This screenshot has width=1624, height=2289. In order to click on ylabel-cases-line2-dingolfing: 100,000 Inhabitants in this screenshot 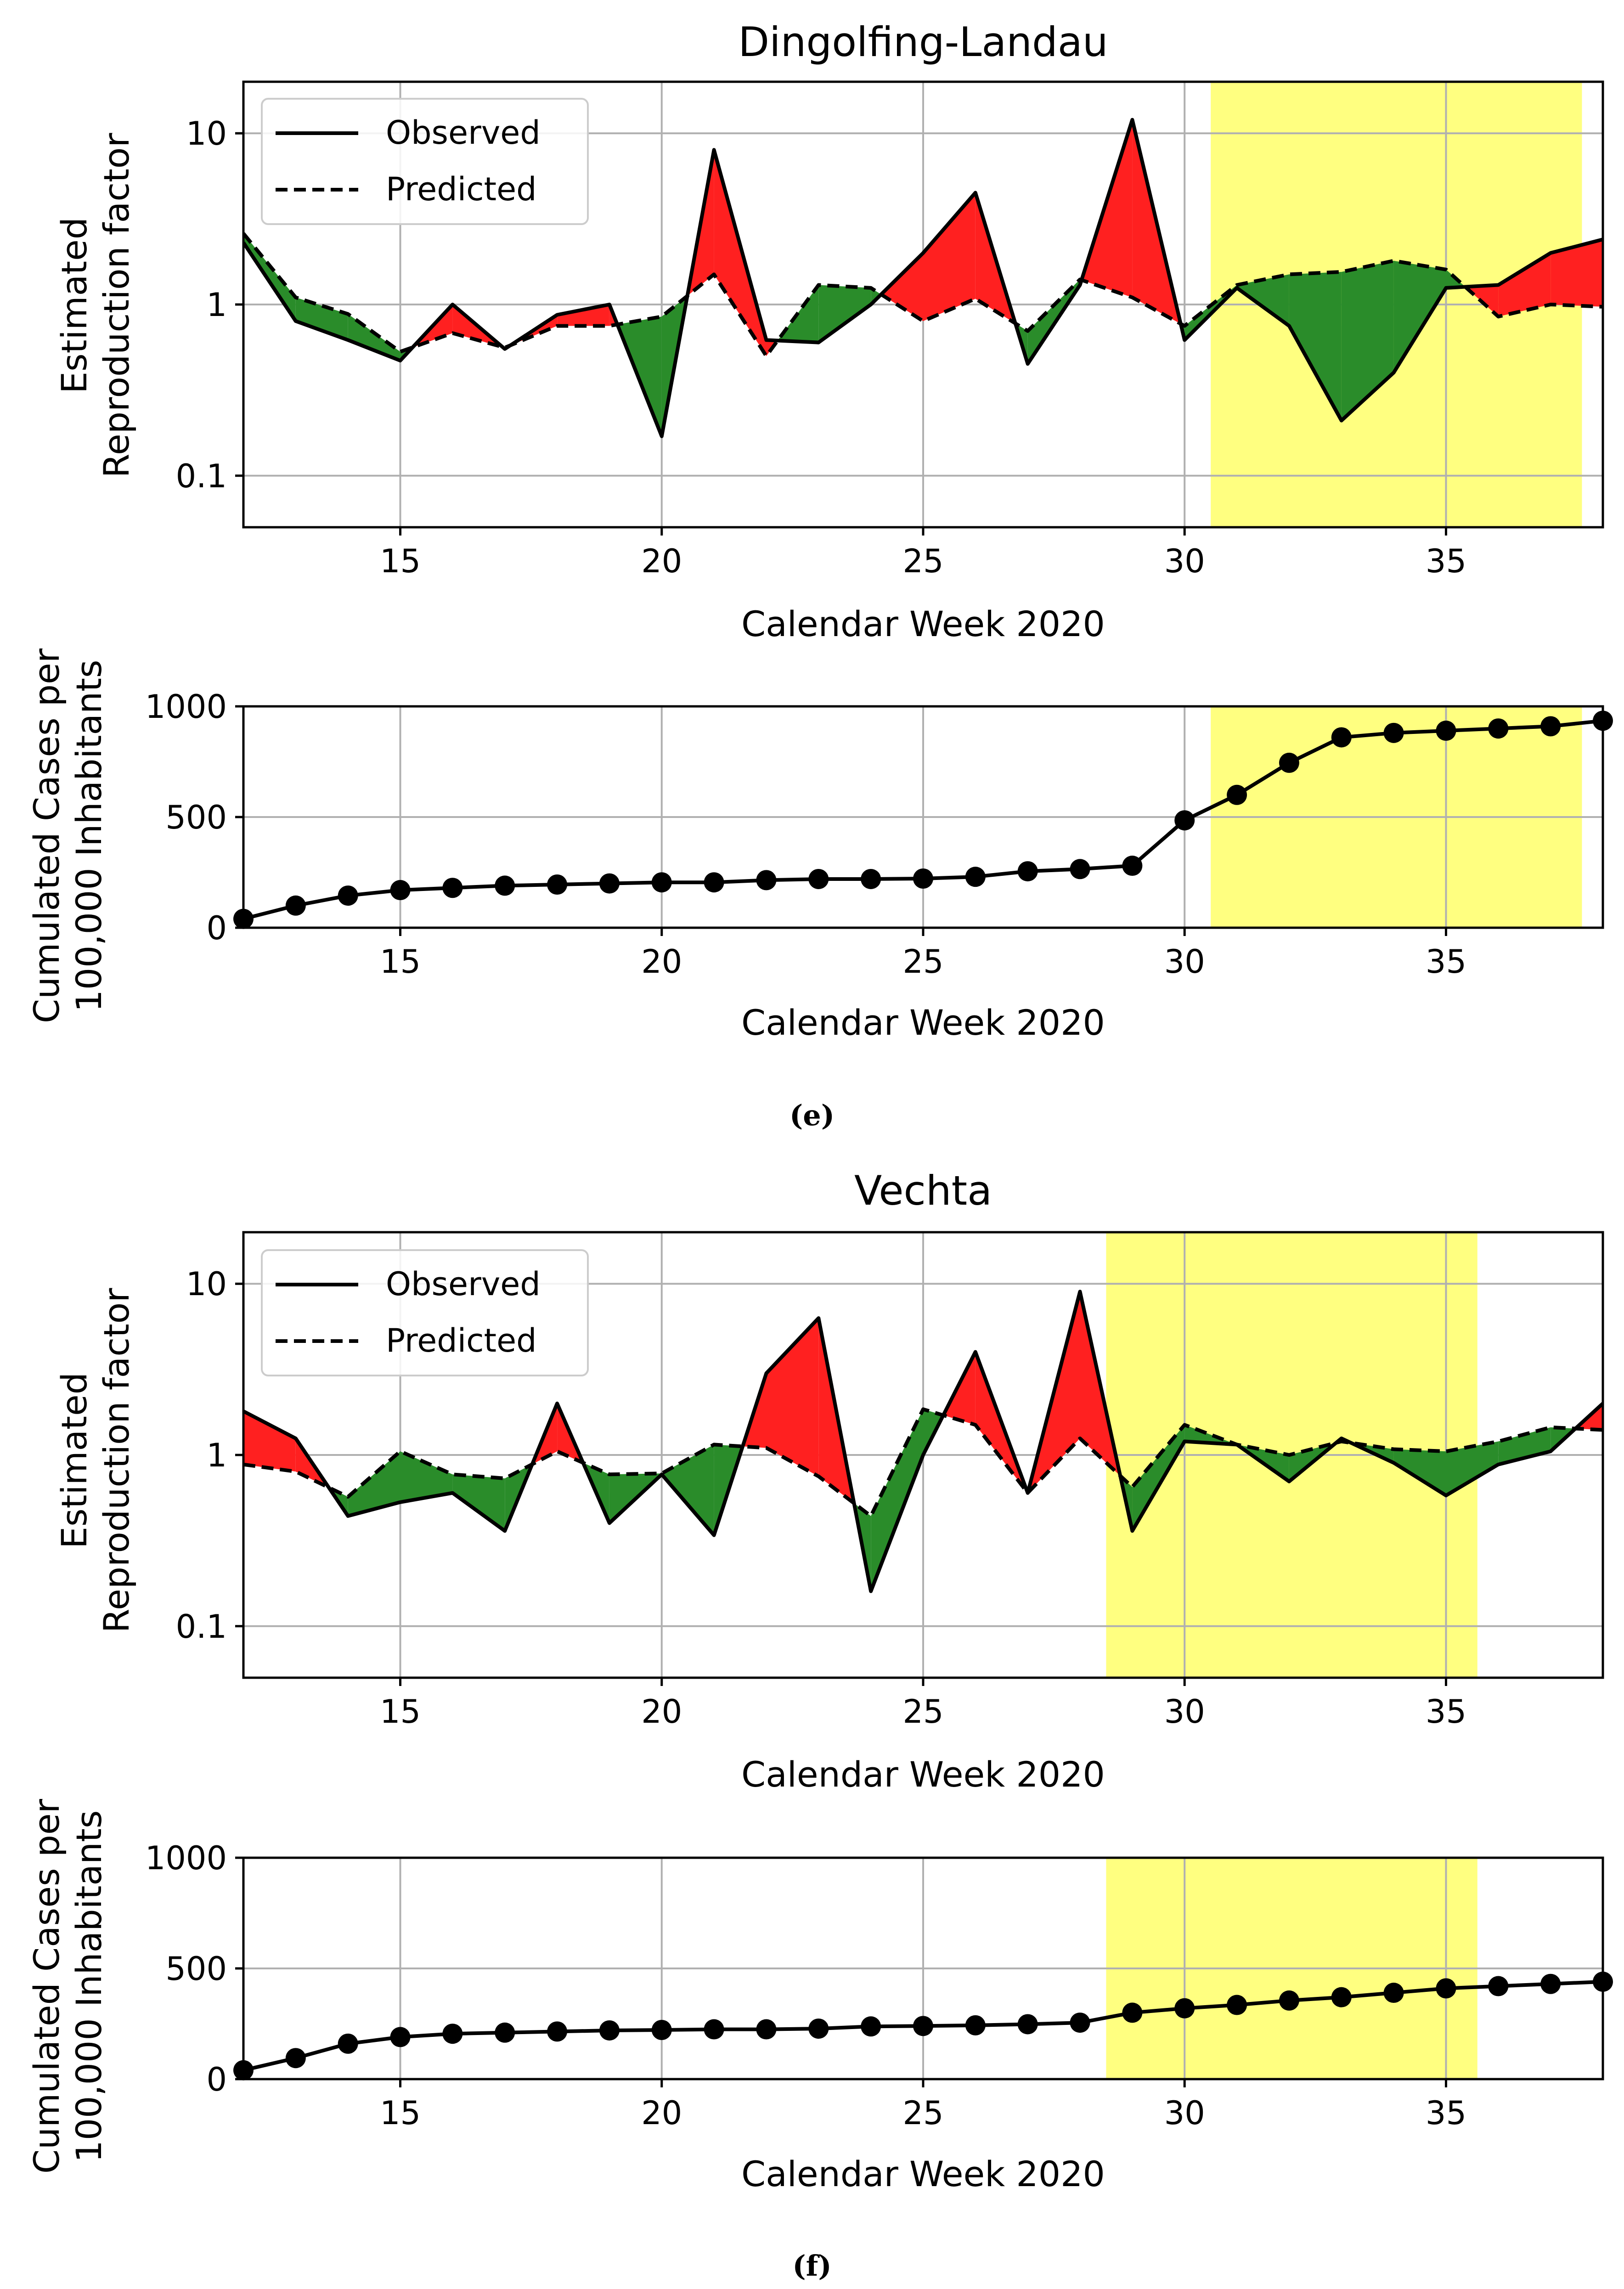, I will do `click(88, 836)`.